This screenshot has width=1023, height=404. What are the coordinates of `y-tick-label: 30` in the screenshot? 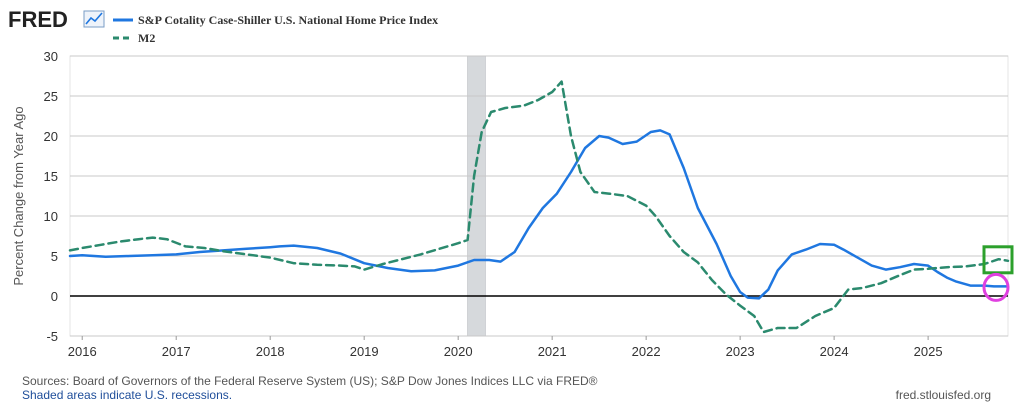 It's located at (51, 56).